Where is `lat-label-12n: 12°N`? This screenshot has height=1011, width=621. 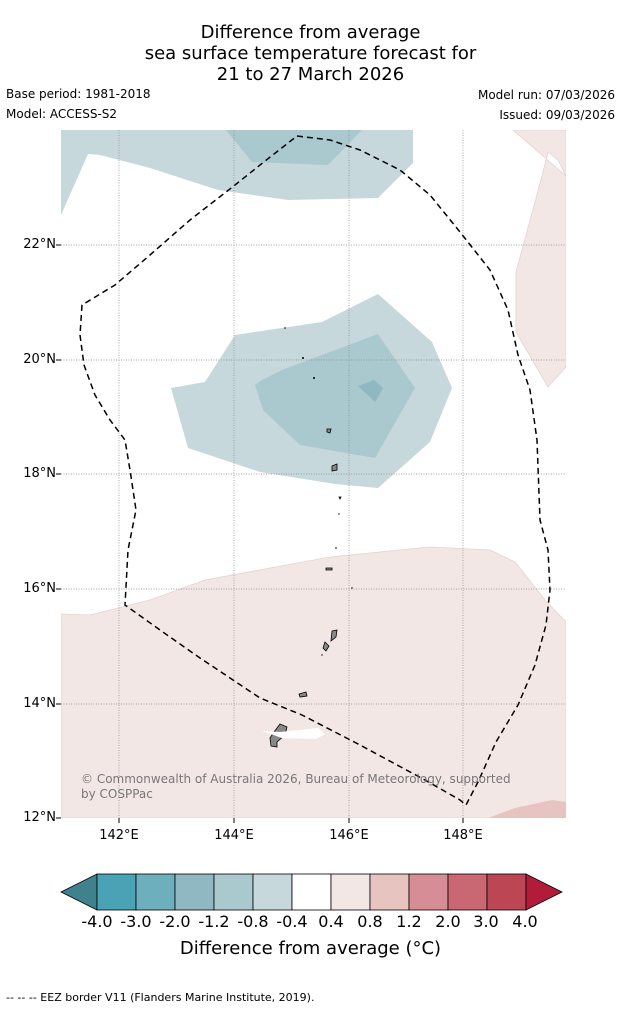 lat-label-12n: 12°N is located at coordinates (39, 817).